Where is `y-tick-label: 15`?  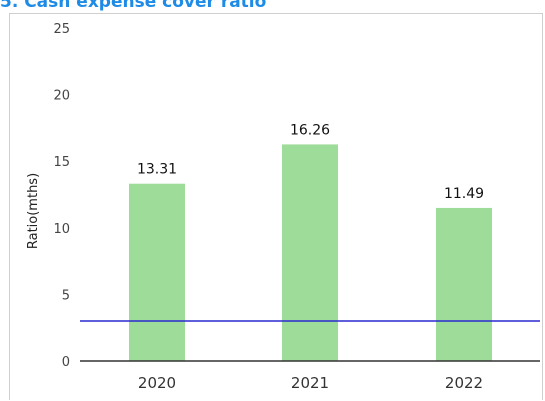 y-tick-label: 15 is located at coordinates (61, 162).